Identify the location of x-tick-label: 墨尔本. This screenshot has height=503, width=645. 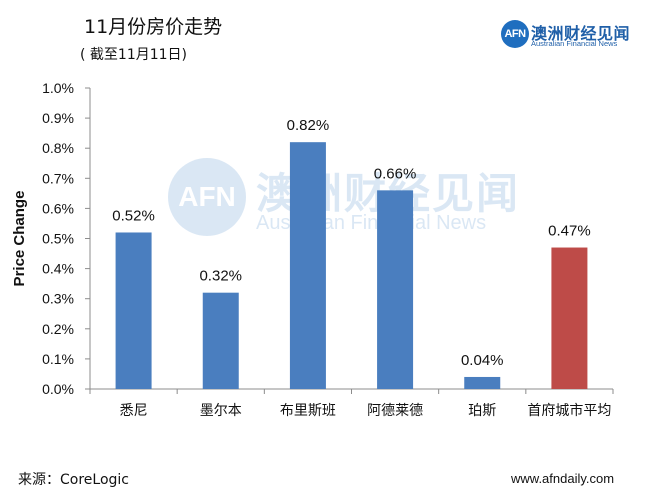
(221, 411).